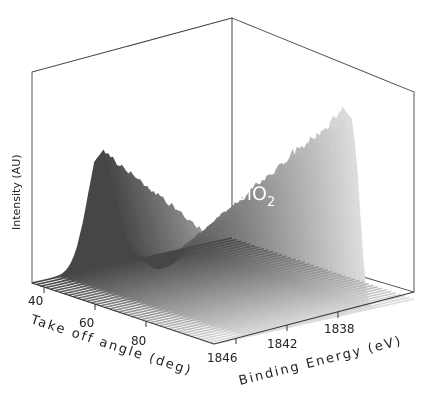  I want to click on z-axis-title: Binding Energy (eV), so click(320, 361).